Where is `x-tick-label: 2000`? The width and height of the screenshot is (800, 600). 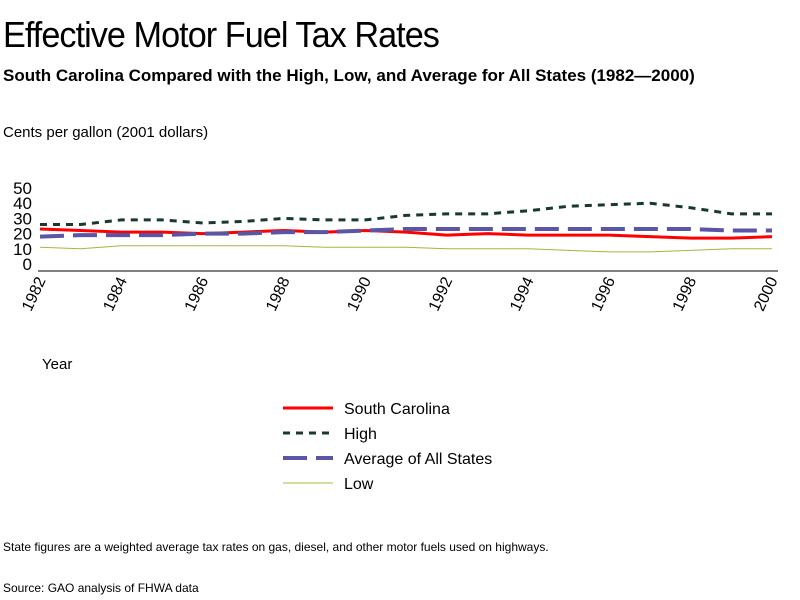
x-tick-label: 2000 is located at coordinates (766, 294).